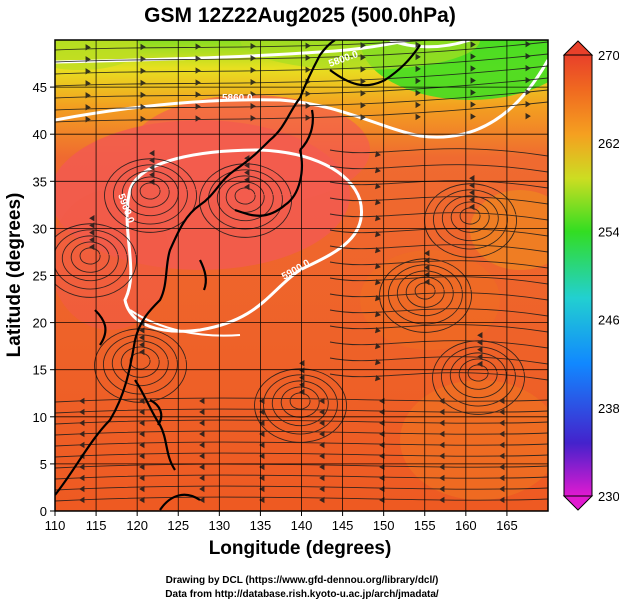 This screenshot has height=605, width=619. Describe the element at coordinates (40, 181) in the screenshot. I see `y-tick-label: 35` at that location.